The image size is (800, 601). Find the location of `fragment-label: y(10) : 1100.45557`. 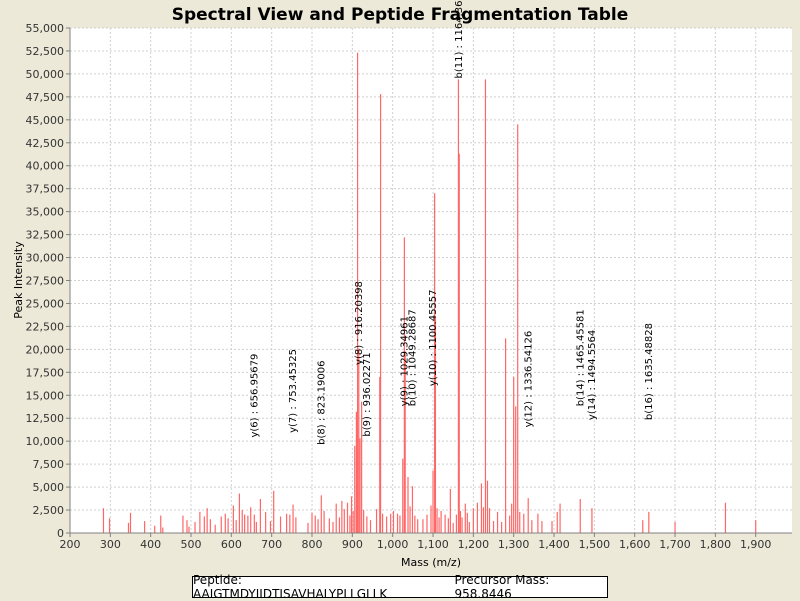

fragment-label: y(10) : 1100.45557 is located at coordinates (433, 337).